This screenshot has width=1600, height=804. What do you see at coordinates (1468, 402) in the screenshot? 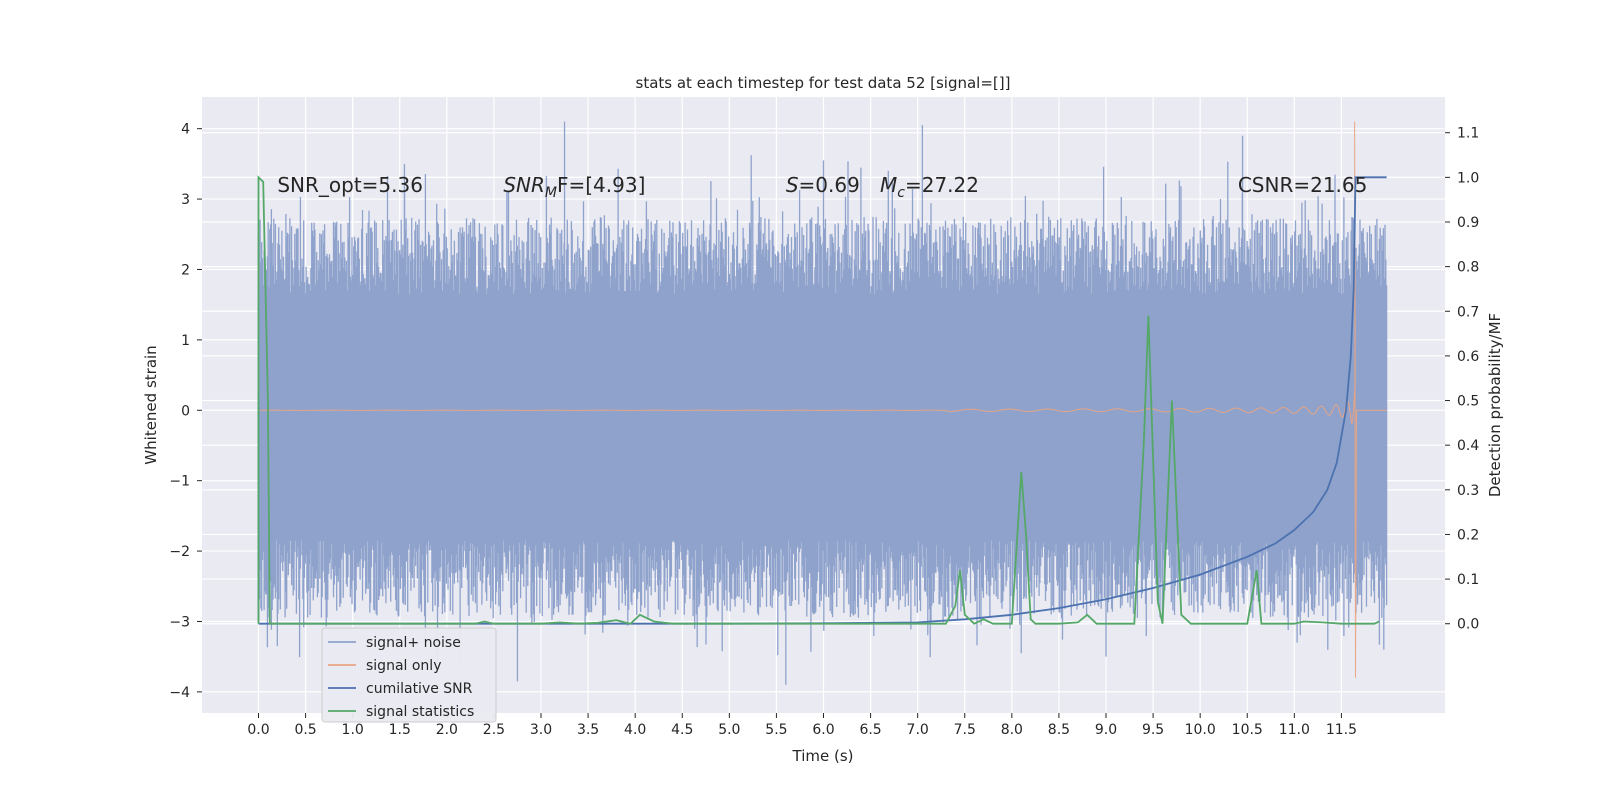
I see `y-right-tick-label: 0.5` at bounding box center [1468, 402].